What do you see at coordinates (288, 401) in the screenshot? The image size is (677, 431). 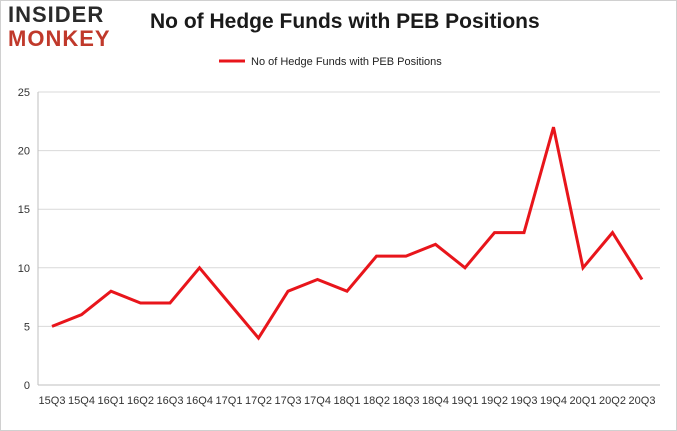 I see `x-tick-label: 17Q3` at bounding box center [288, 401].